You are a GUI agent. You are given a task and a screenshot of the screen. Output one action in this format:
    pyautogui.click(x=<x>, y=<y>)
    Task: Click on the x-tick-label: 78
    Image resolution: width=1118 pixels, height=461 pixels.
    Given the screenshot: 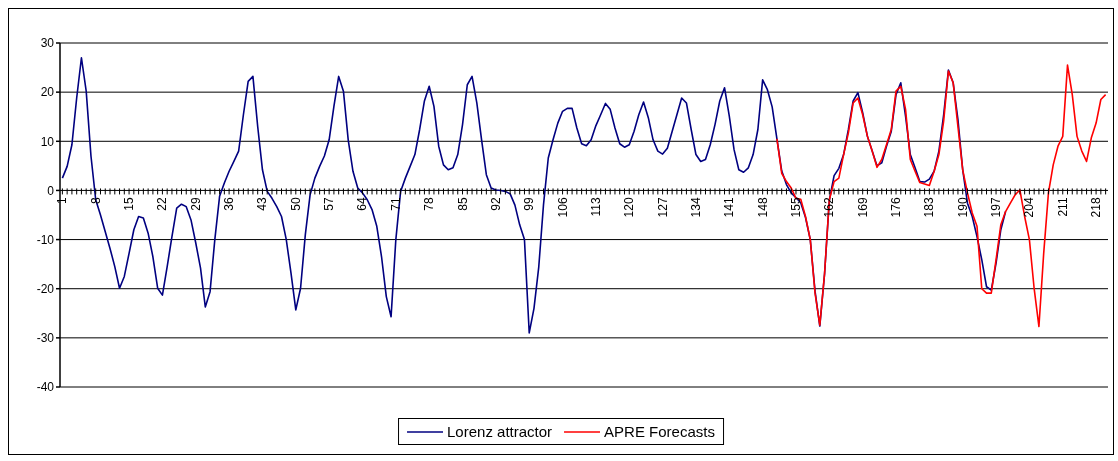 What is the action you would take?
    pyautogui.click(x=429, y=204)
    